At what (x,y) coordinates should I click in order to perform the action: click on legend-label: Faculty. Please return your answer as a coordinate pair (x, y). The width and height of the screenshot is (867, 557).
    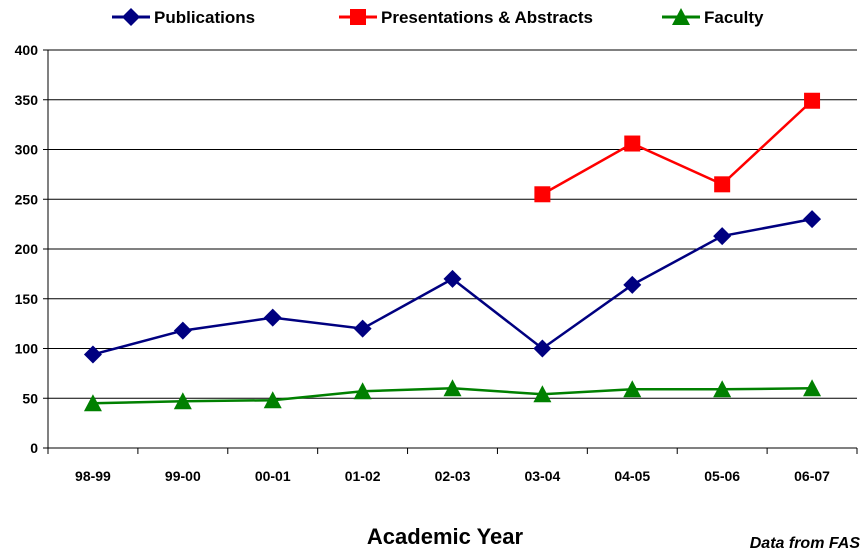
    Looking at the image, I should click on (734, 17).